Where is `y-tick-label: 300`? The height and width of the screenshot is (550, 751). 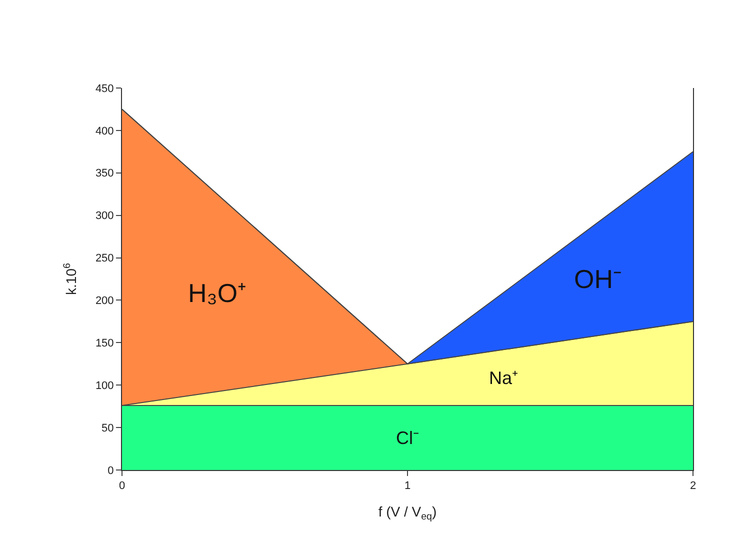 y-tick-label: 300 is located at coordinates (104, 216).